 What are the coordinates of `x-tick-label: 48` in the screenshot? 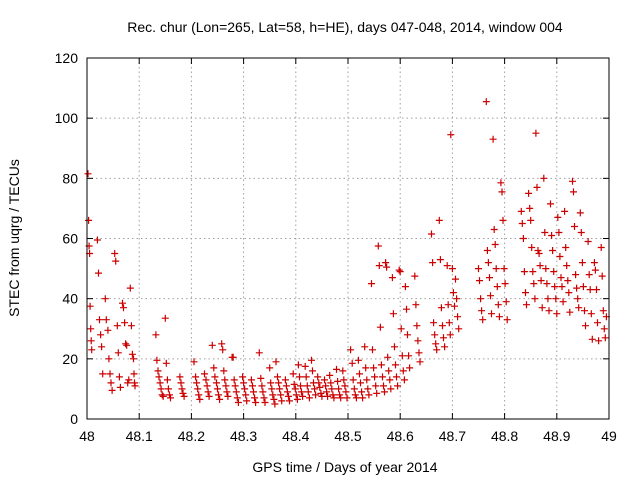 It's located at (87, 436).